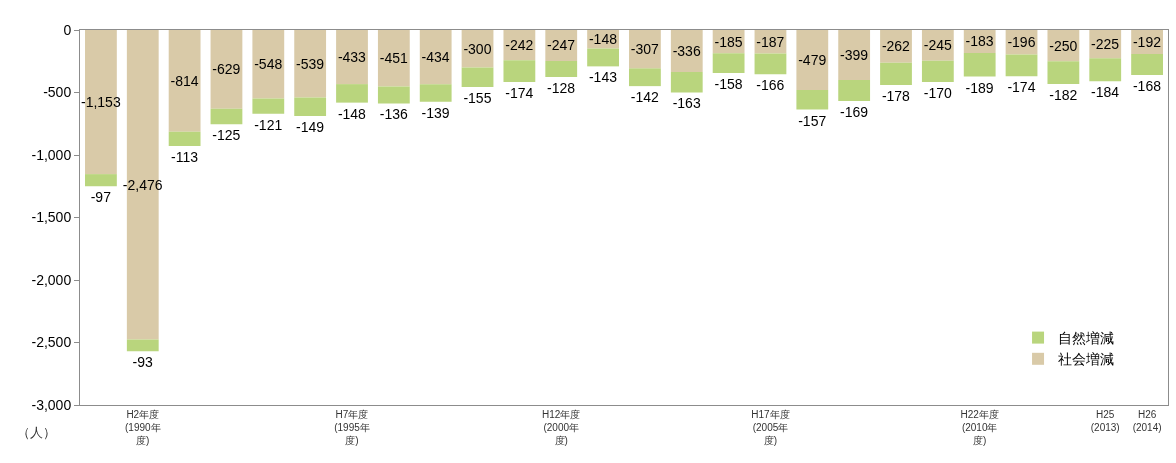  I want to click on data-label: -187, so click(770, 41).